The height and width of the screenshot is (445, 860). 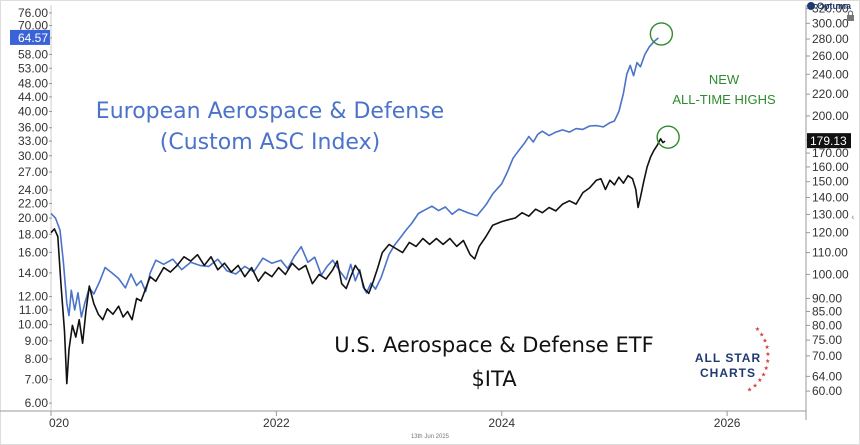 What do you see at coordinates (827, 298) in the screenshot?
I see `right-tick-label: 90.00` at bounding box center [827, 298].